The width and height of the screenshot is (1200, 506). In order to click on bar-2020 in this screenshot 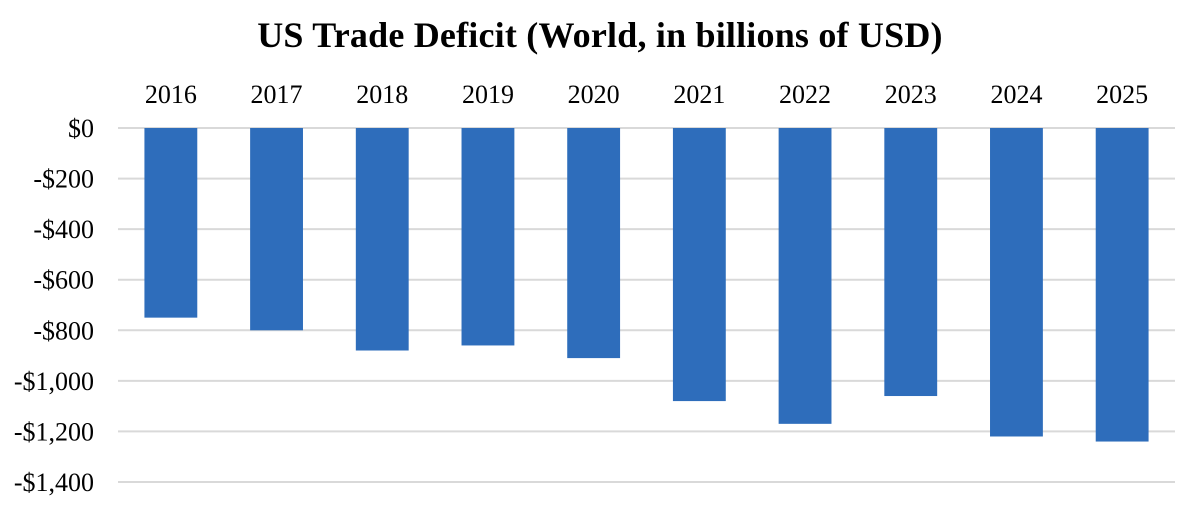, I will do `click(594, 243)`.